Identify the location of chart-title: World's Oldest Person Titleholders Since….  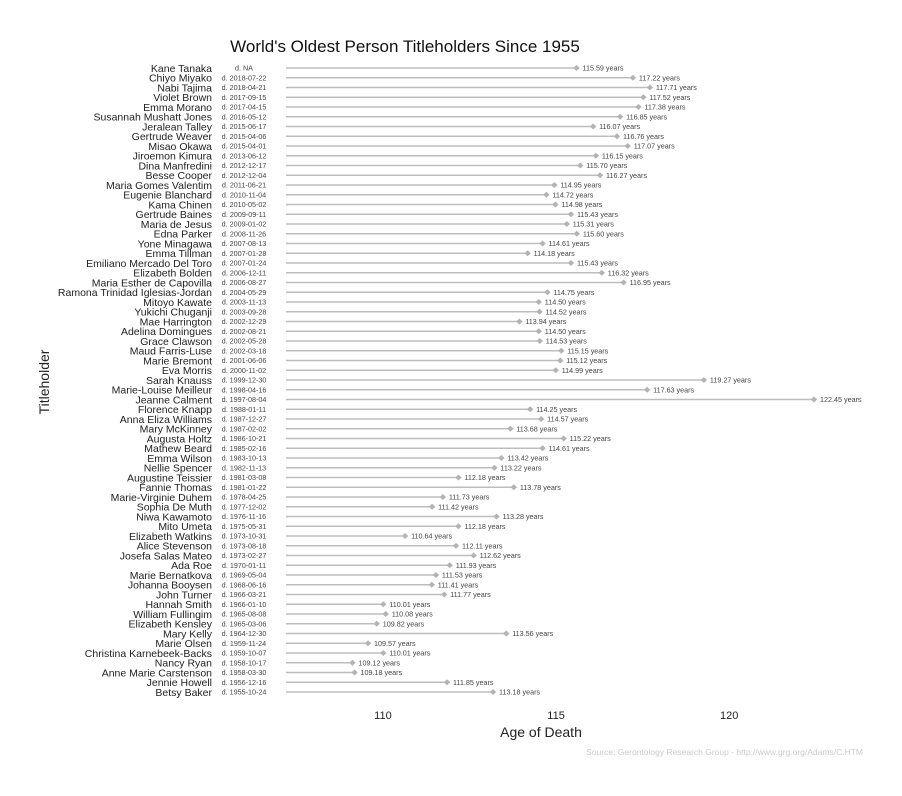
(405, 46).